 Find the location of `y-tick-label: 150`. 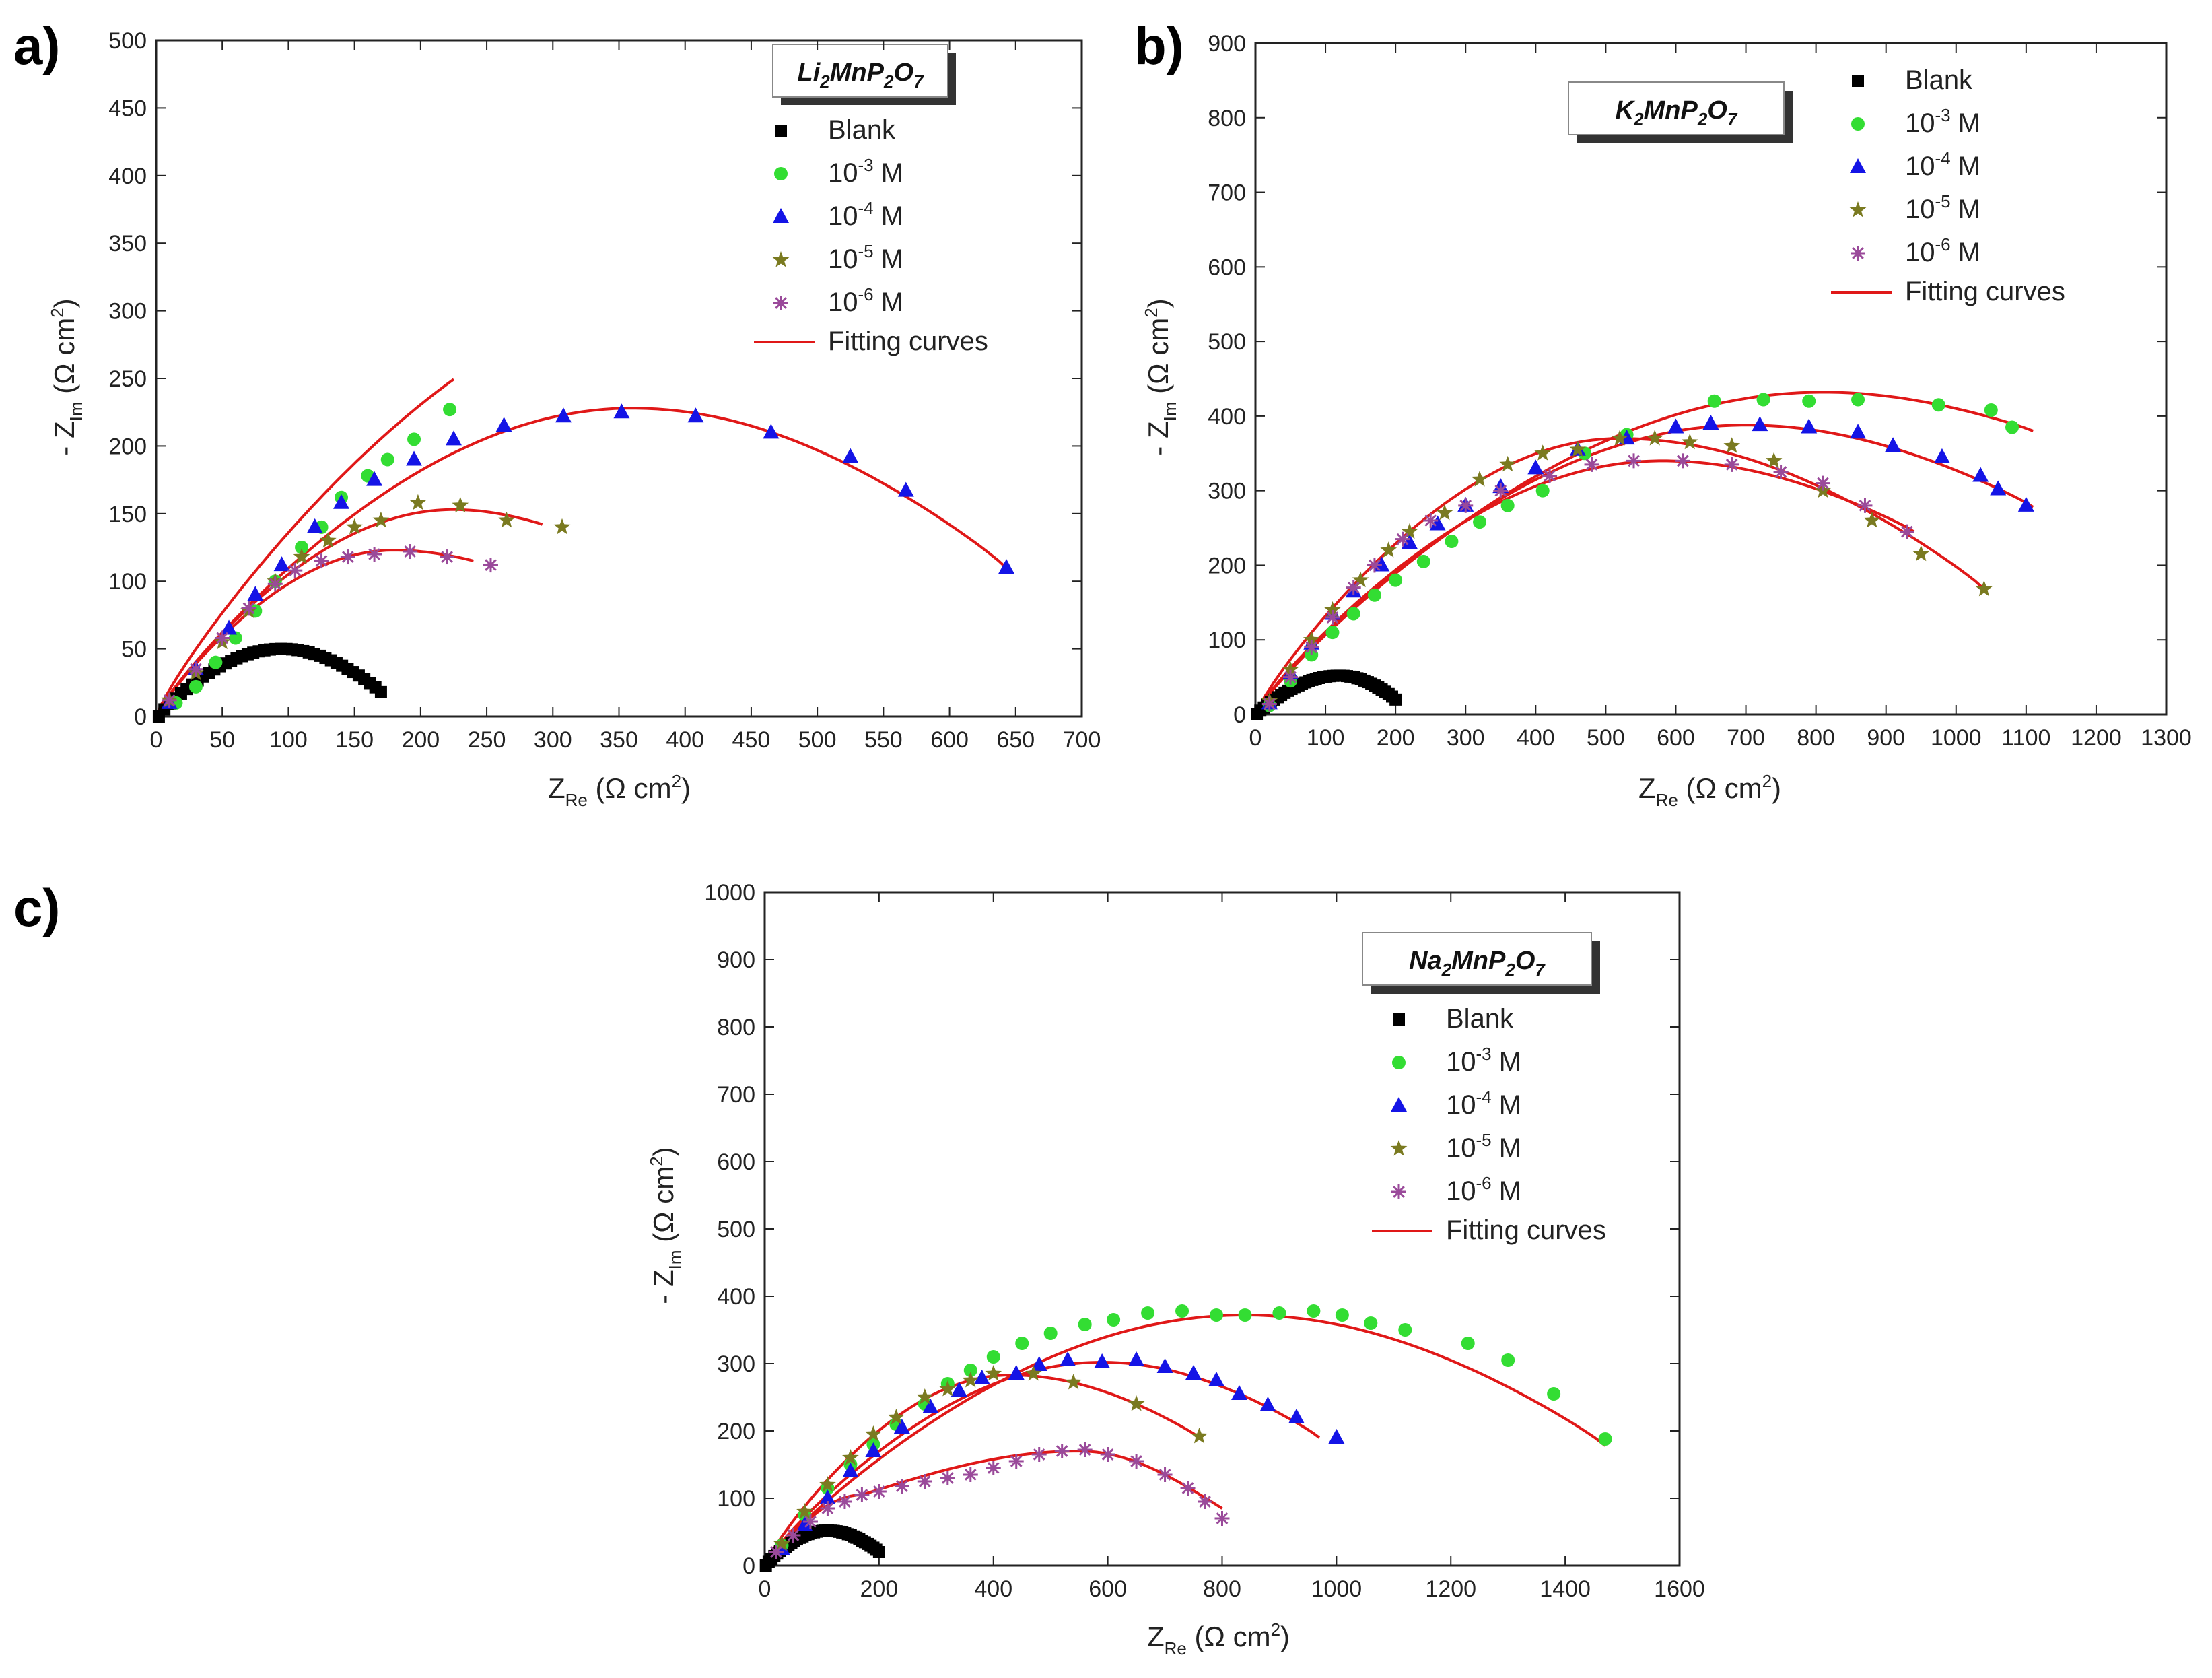

y-tick-label: 150 is located at coordinates (127, 514).